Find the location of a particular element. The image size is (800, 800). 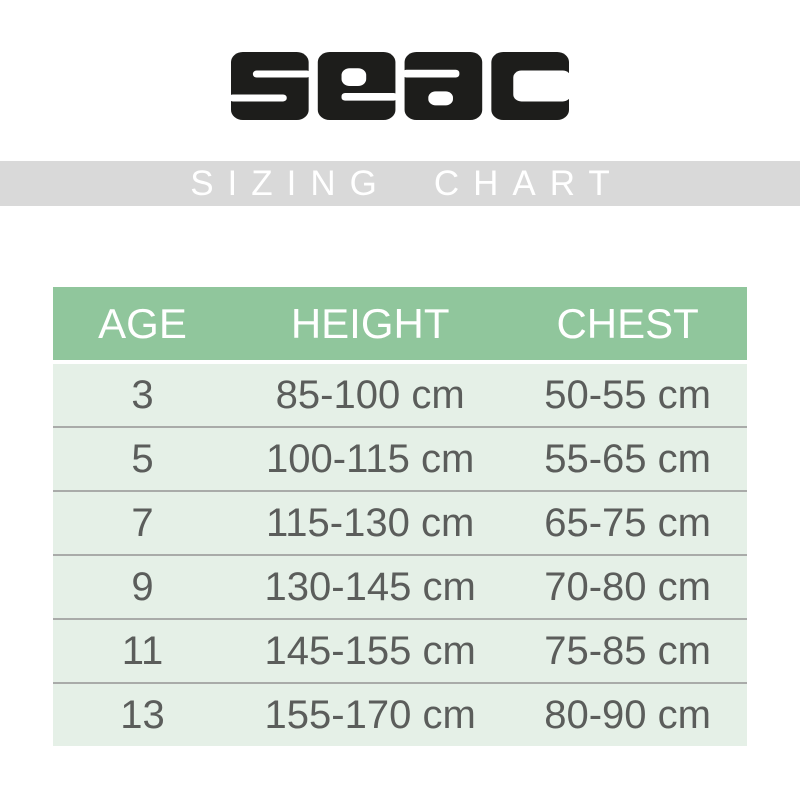

logo-letter-c is located at coordinates (530, 86).